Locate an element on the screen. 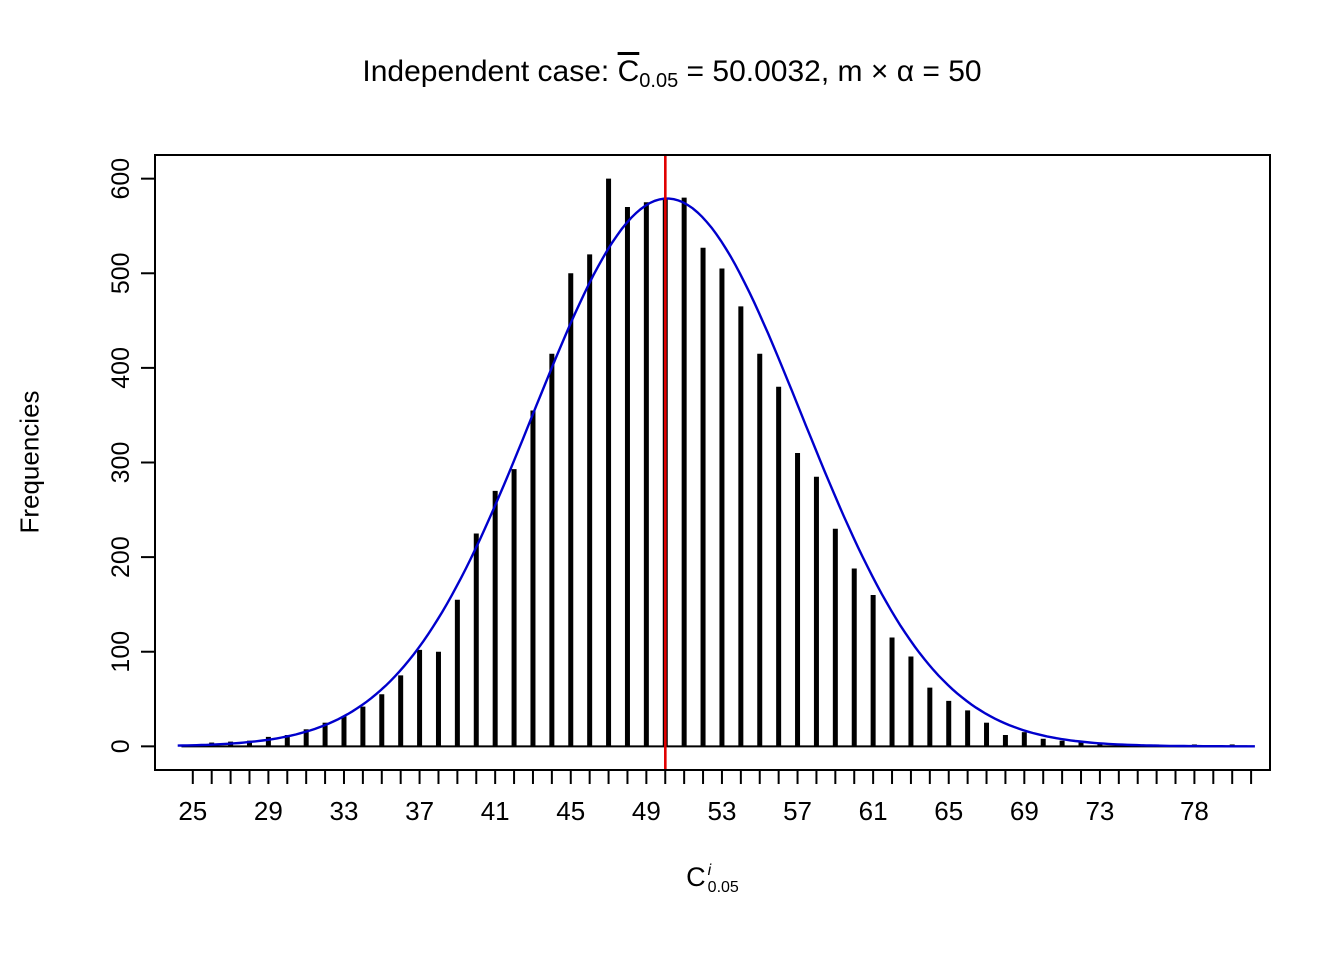 Image resolution: width=1344 pixels, height=960 pixels. y-tick-label: 300 is located at coordinates (121, 463).